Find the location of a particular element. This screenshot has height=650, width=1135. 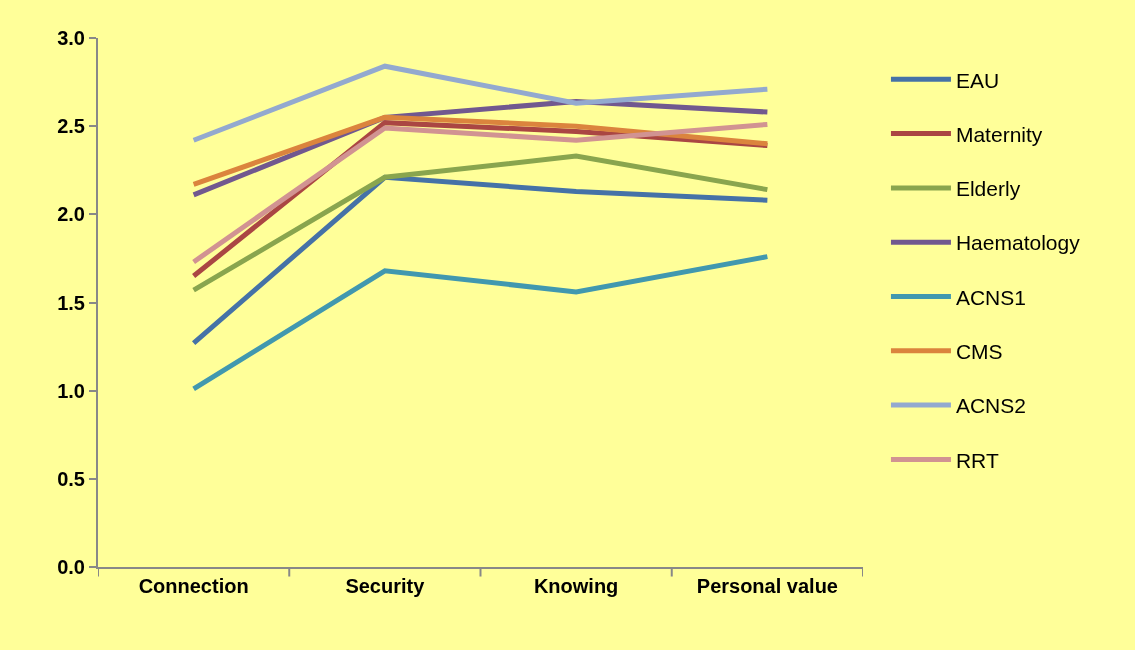

y-tick-label: 1.0 is located at coordinates (71, 390).